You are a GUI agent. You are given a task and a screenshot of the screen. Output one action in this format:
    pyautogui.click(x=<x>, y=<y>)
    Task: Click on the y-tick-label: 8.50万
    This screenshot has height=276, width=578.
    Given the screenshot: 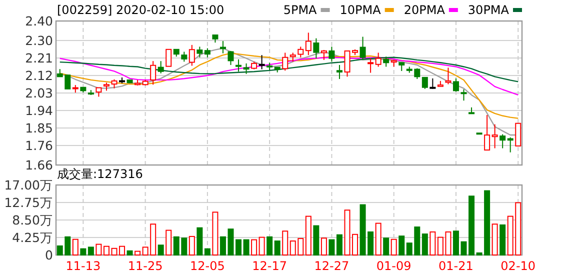 What is the action you would take?
    pyautogui.click(x=32, y=220)
    